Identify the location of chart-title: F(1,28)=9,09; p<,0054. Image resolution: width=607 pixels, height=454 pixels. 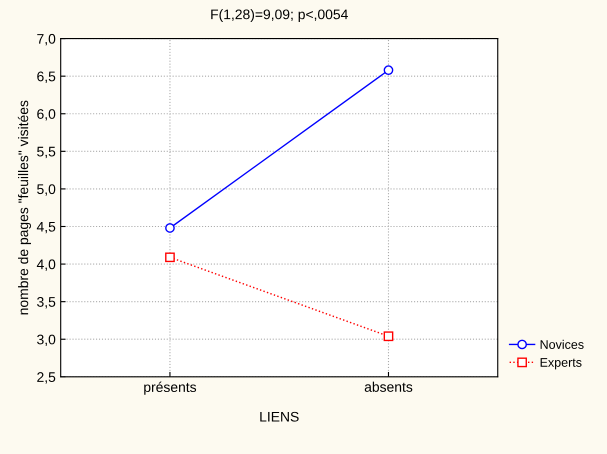
(279, 15).